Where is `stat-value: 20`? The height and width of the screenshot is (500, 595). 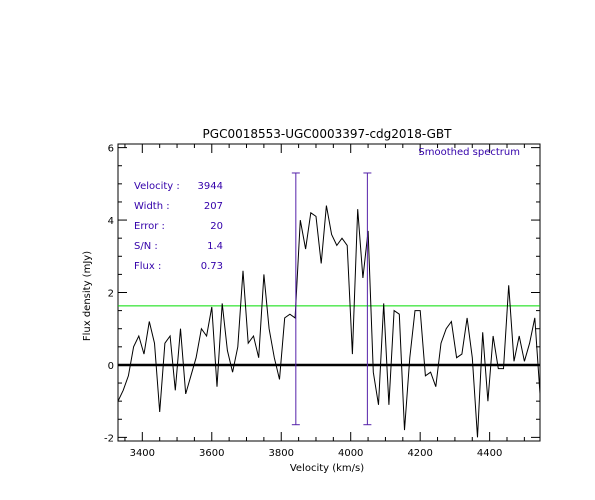
stat-value: 20 is located at coordinates (216, 226).